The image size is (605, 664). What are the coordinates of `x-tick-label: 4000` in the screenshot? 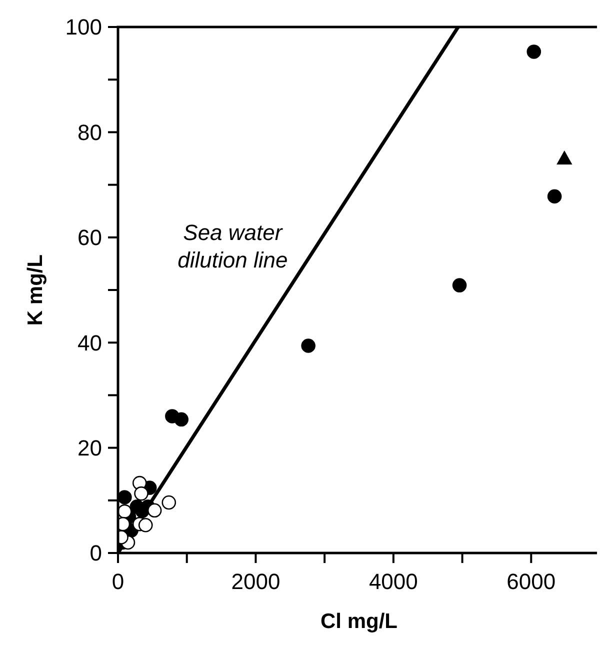 It's located at (393, 581).